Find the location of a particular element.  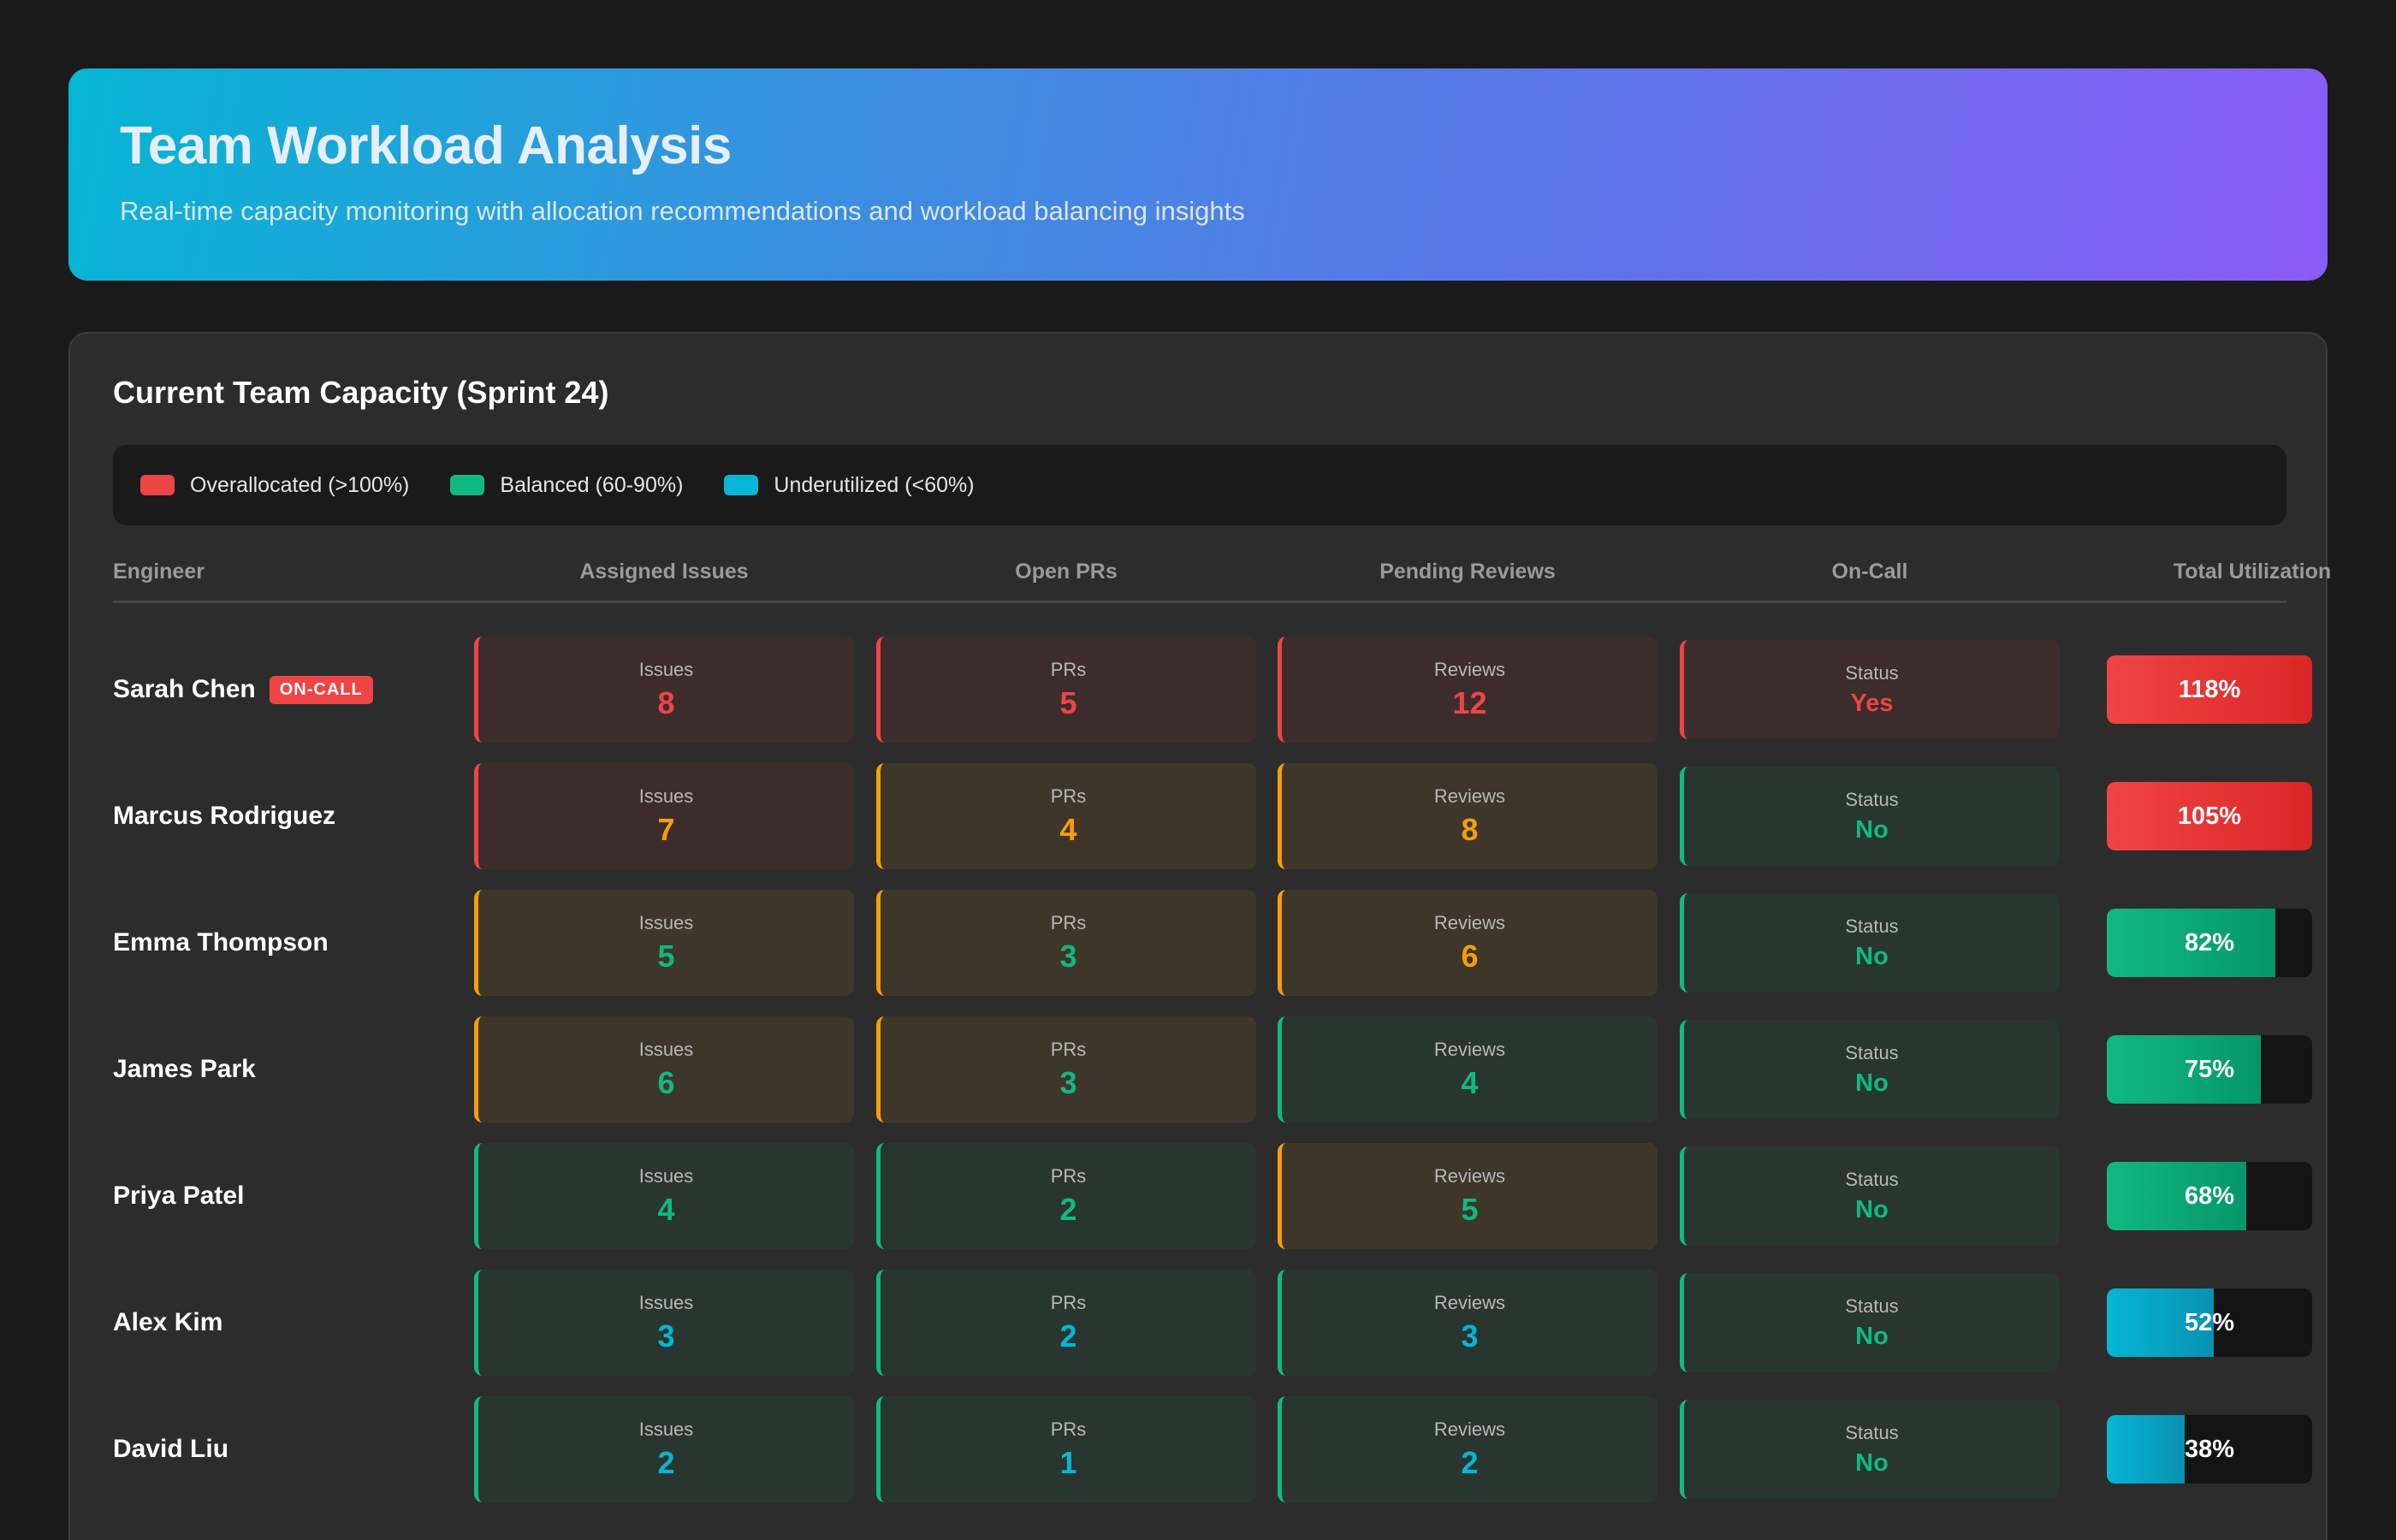

utilization-value: 75% is located at coordinates (2209, 1069).